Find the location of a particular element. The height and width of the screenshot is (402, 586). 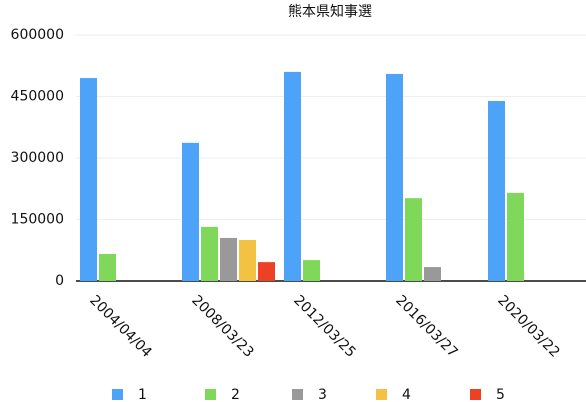

legend-label: 1 is located at coordinates (142, 394).